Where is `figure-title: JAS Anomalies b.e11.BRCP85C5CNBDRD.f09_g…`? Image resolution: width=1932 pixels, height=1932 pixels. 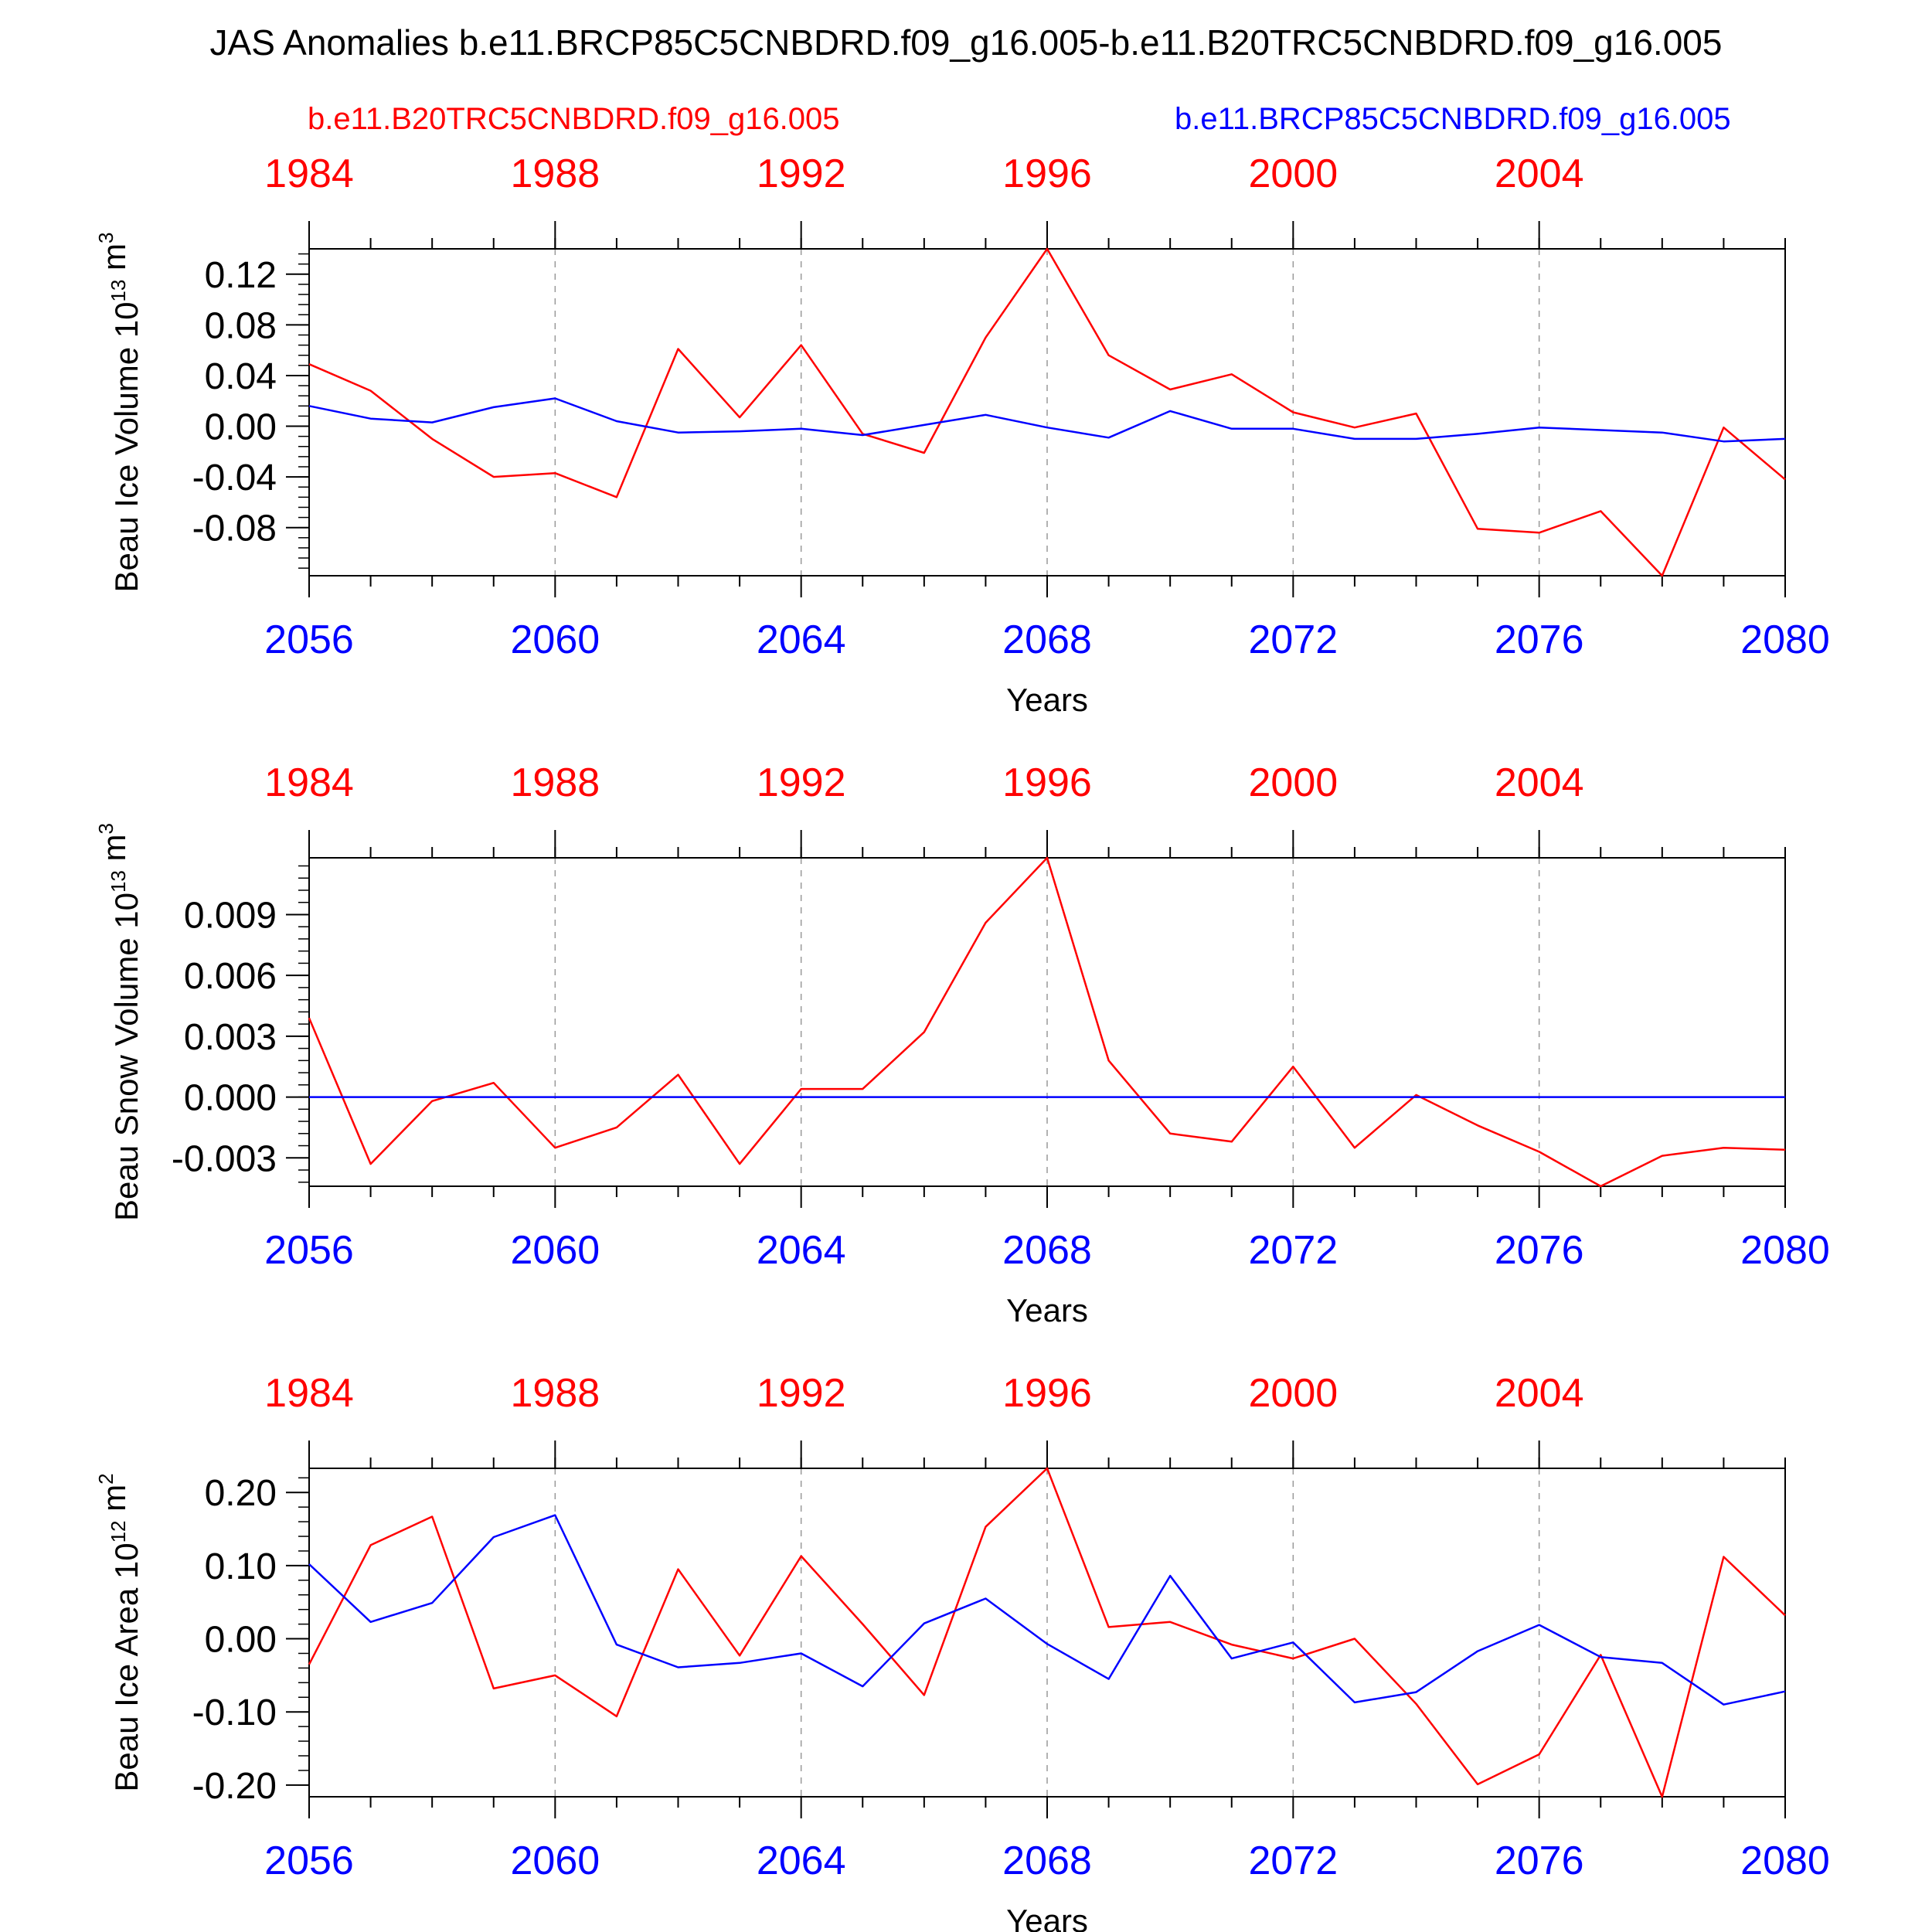 figure-title: JAS Anomalies b.e11.BRCP85C5CNBDRD.f09_g… is located at coordinates (966, 43).